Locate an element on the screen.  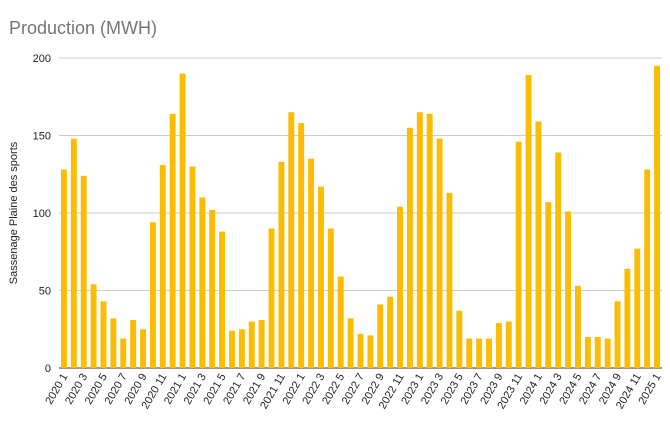
y-tick-label: 100 is located at coordinates (42, 214).